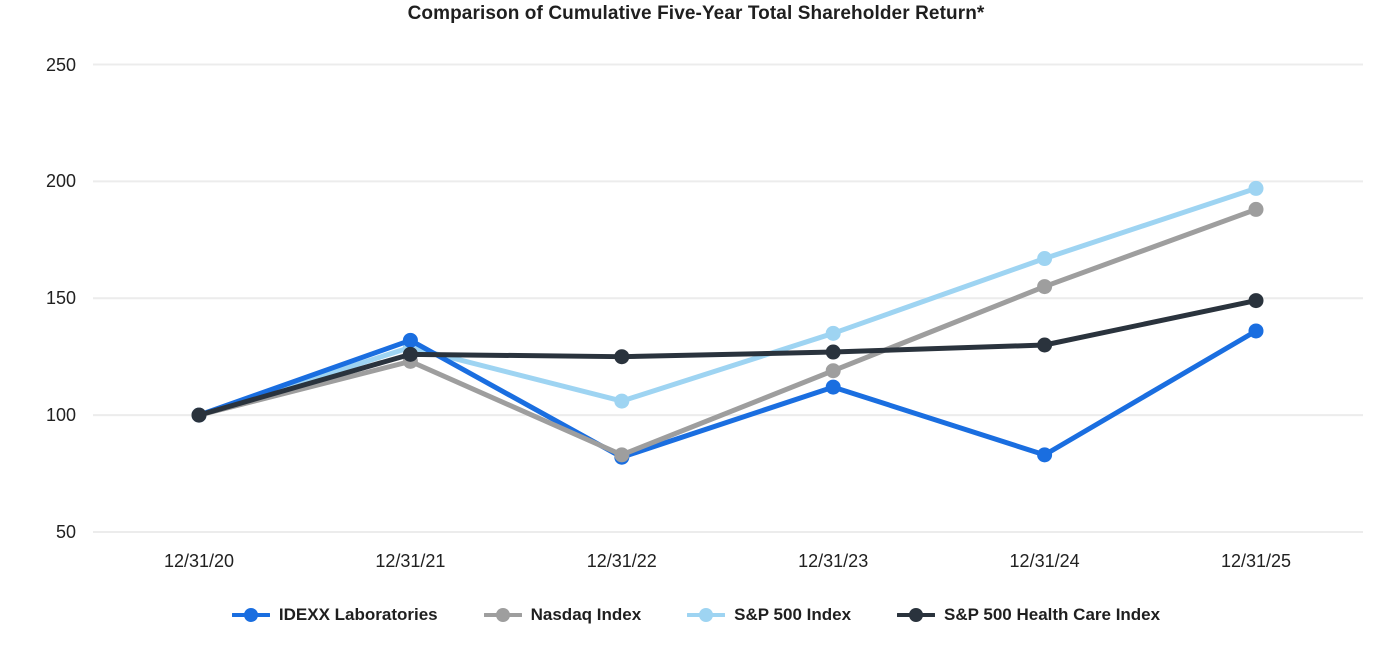 The image size is (1392, 672). What do you see at coordinates (727, 358) in the screenshot?
I see `series-line-s-p-500-health-care-index` at bounding box center [727, 358].